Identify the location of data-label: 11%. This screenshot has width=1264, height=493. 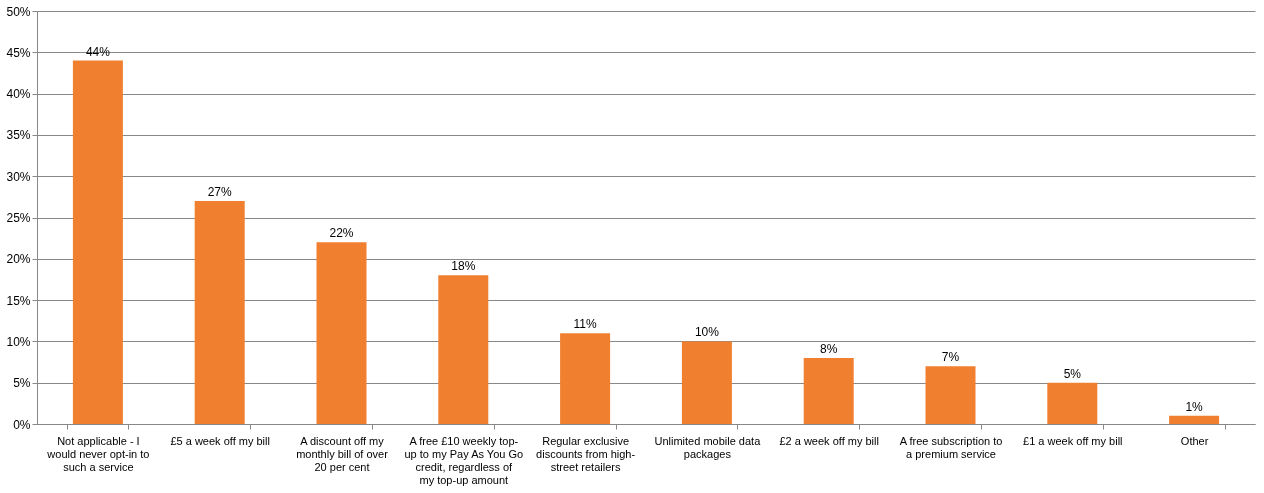
(585, 324).